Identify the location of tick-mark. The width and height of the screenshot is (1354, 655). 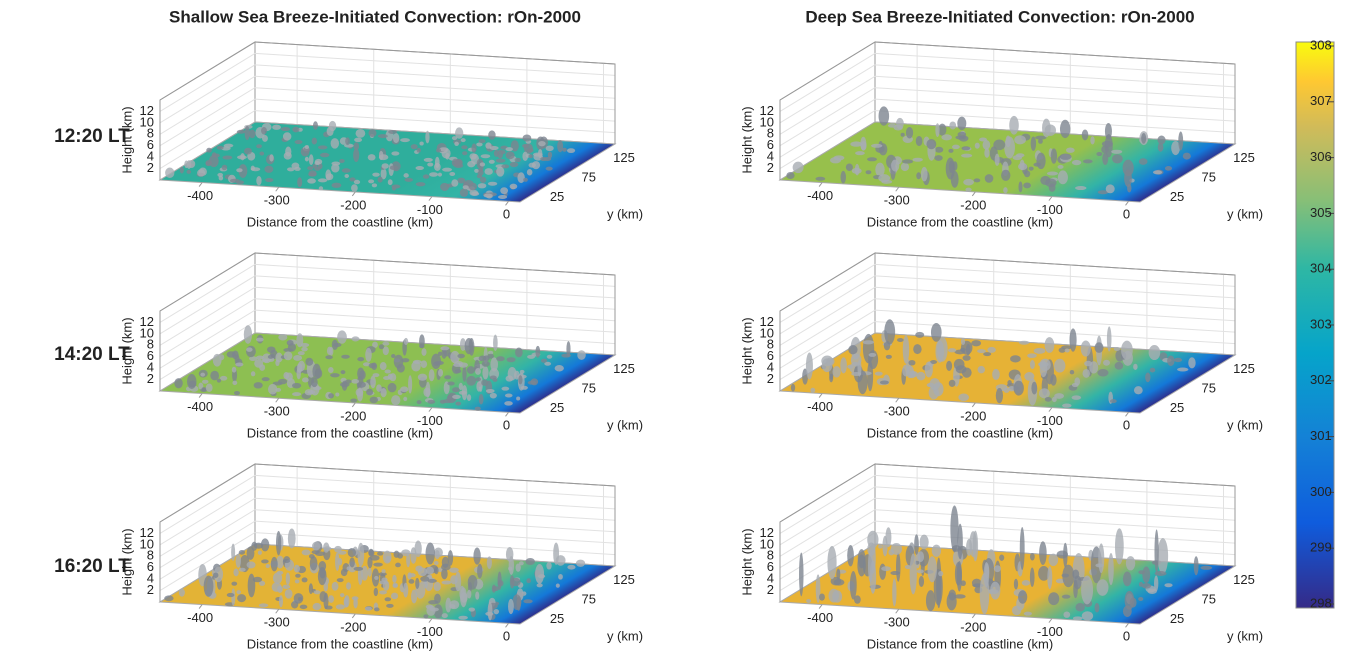
(430, 409).